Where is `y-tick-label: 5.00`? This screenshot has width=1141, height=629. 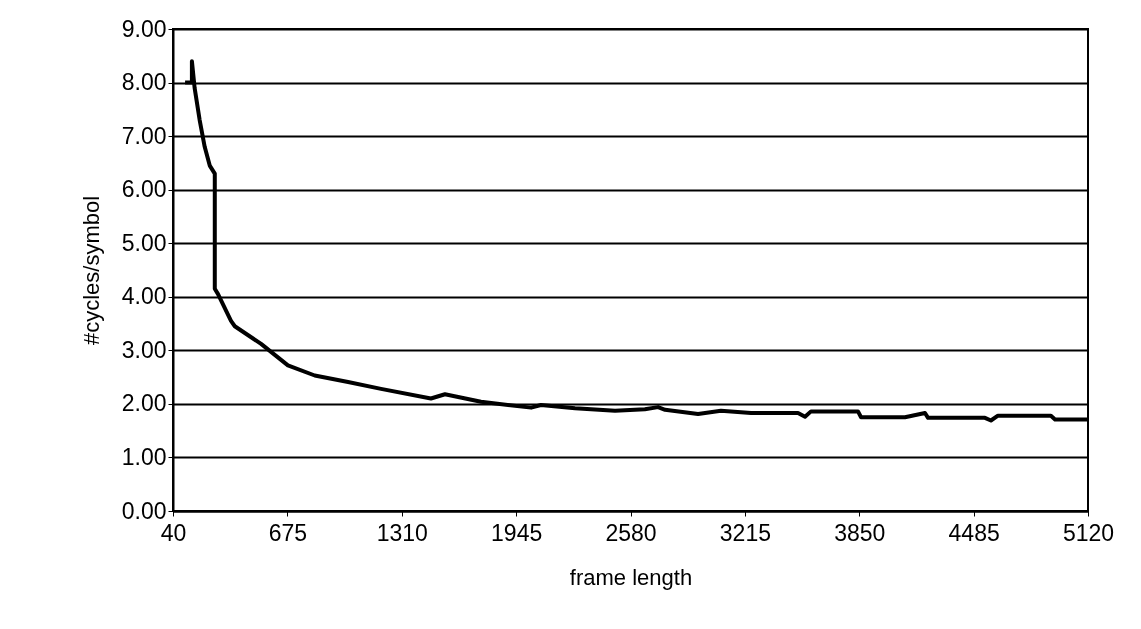
y-tick-label: 5.00 is located at coordinates (144, 242).